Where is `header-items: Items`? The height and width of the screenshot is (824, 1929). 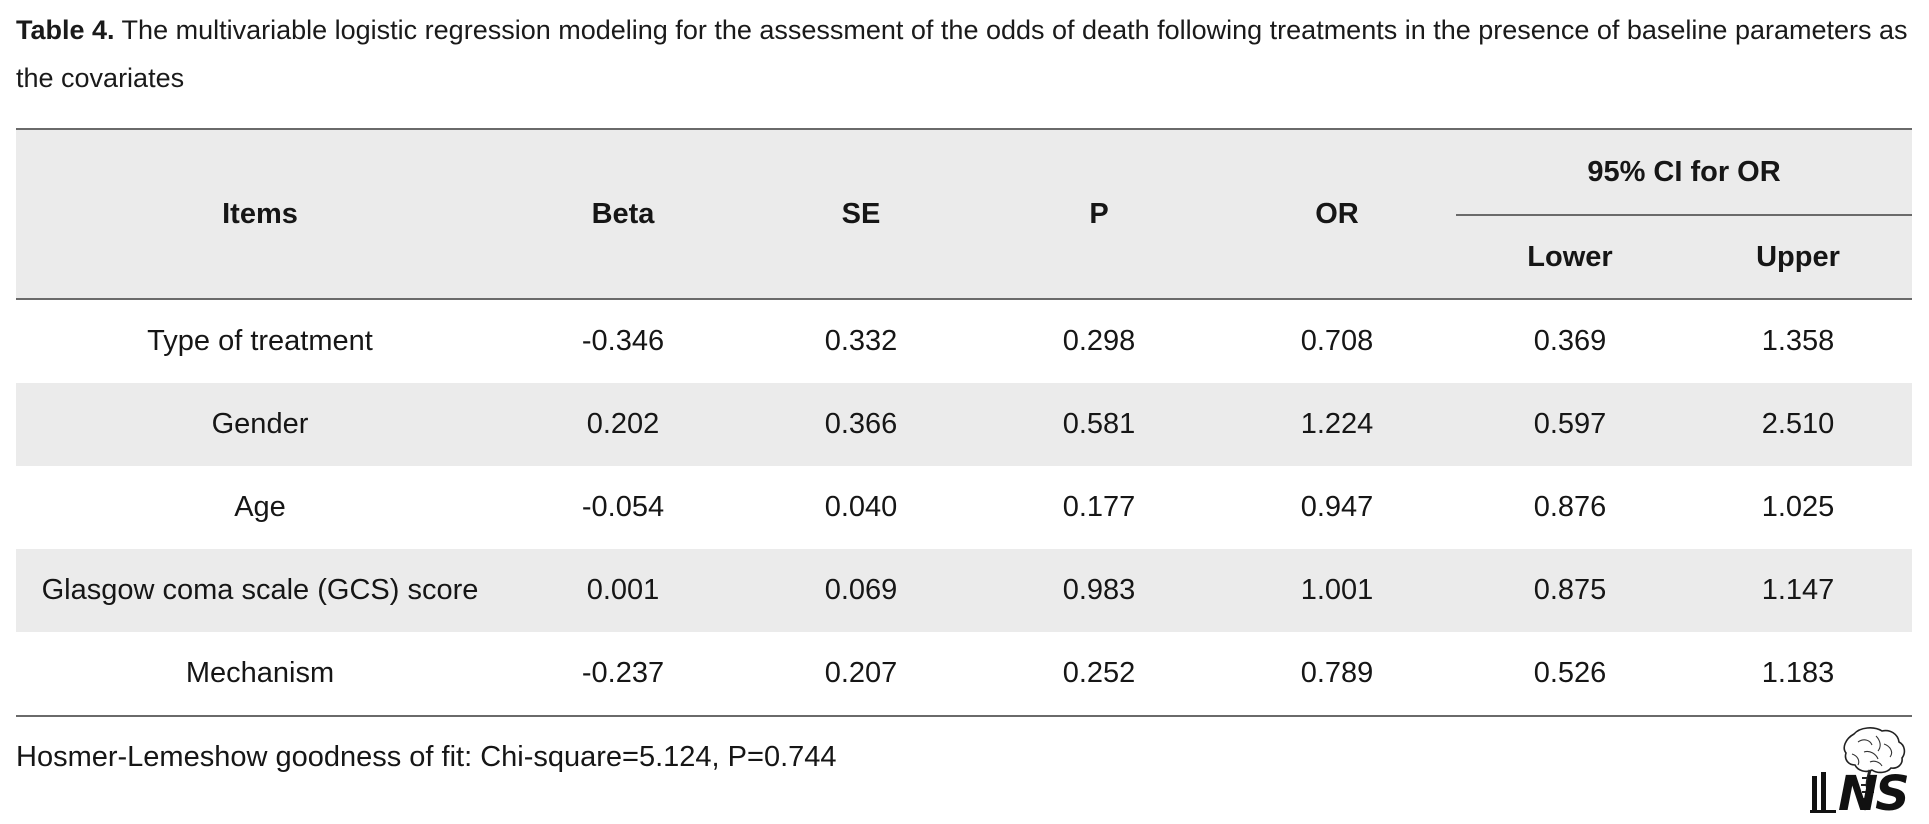
header-items: Items is located at coordinates (260, 214).